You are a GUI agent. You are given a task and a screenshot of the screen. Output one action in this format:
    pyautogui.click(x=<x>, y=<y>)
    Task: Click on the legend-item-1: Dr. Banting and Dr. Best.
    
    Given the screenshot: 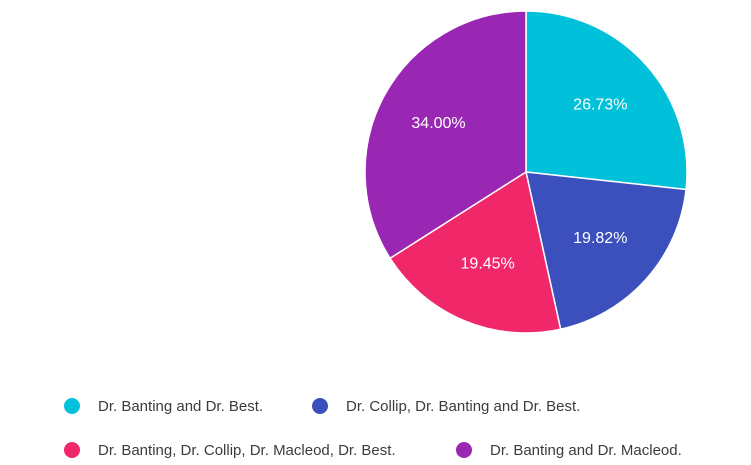 What is the action you would take?
    pyautogui.click(x=163, y=406)
    